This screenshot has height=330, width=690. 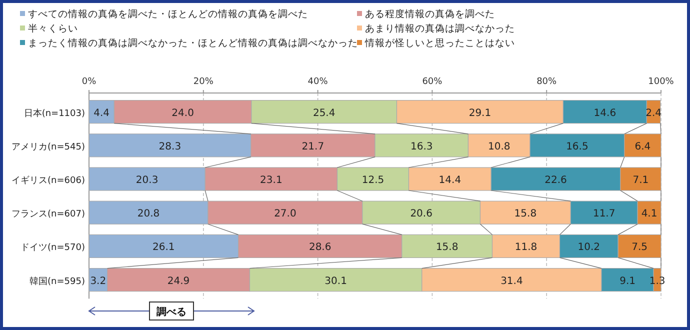 I want to click on x-tick-label: 40%, so click(x=318, y=82).